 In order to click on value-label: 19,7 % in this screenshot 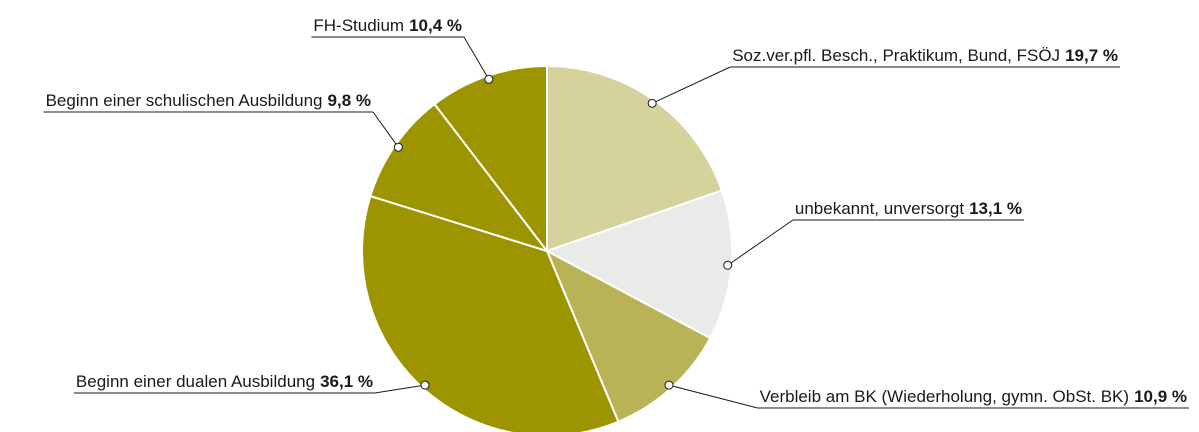, I will do `click(1091, 55)`.